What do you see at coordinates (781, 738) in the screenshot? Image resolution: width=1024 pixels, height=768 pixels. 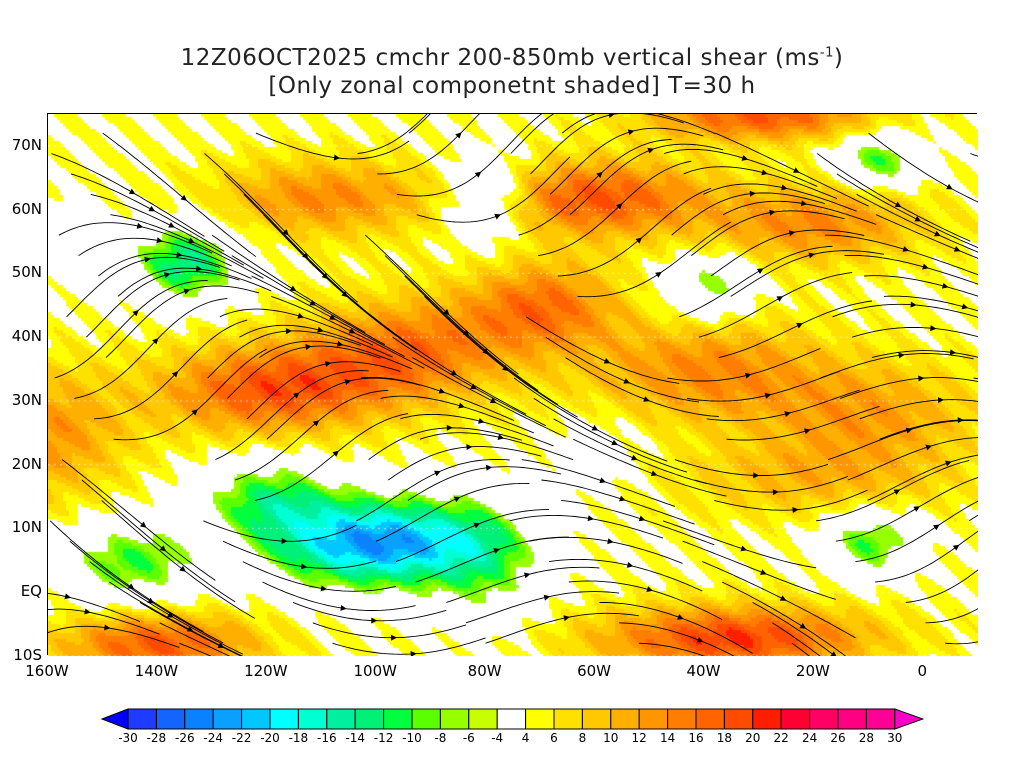 I see `colorbar-label: 22` at bounding box center [781, 738].